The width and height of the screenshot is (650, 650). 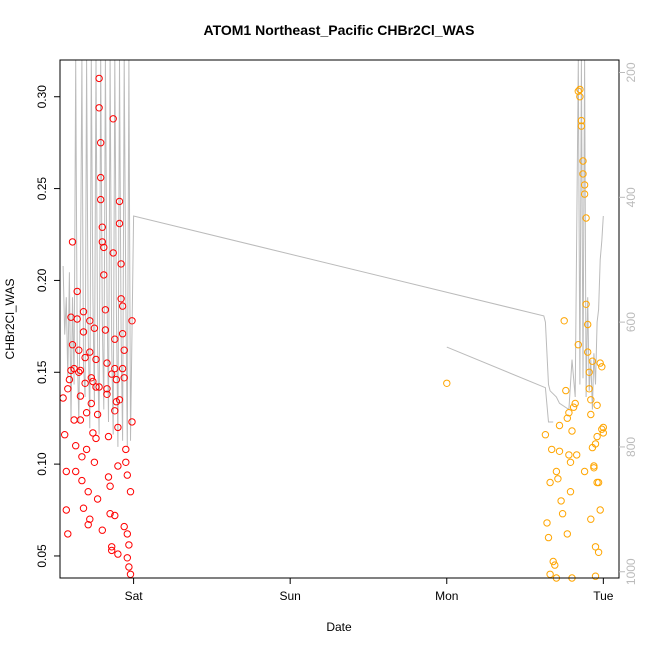 What do you see at coordinates (631, 571) in the screenshot?
I see `y2-tick-label: 1000` at bounding box center [631, 571].